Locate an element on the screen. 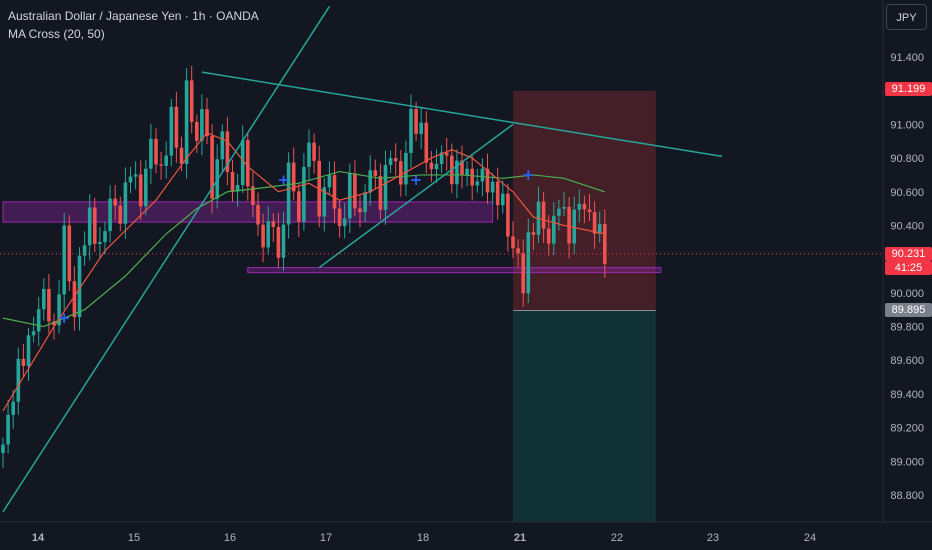  x-tick-label: 23 is located at coordinates (713, 538).